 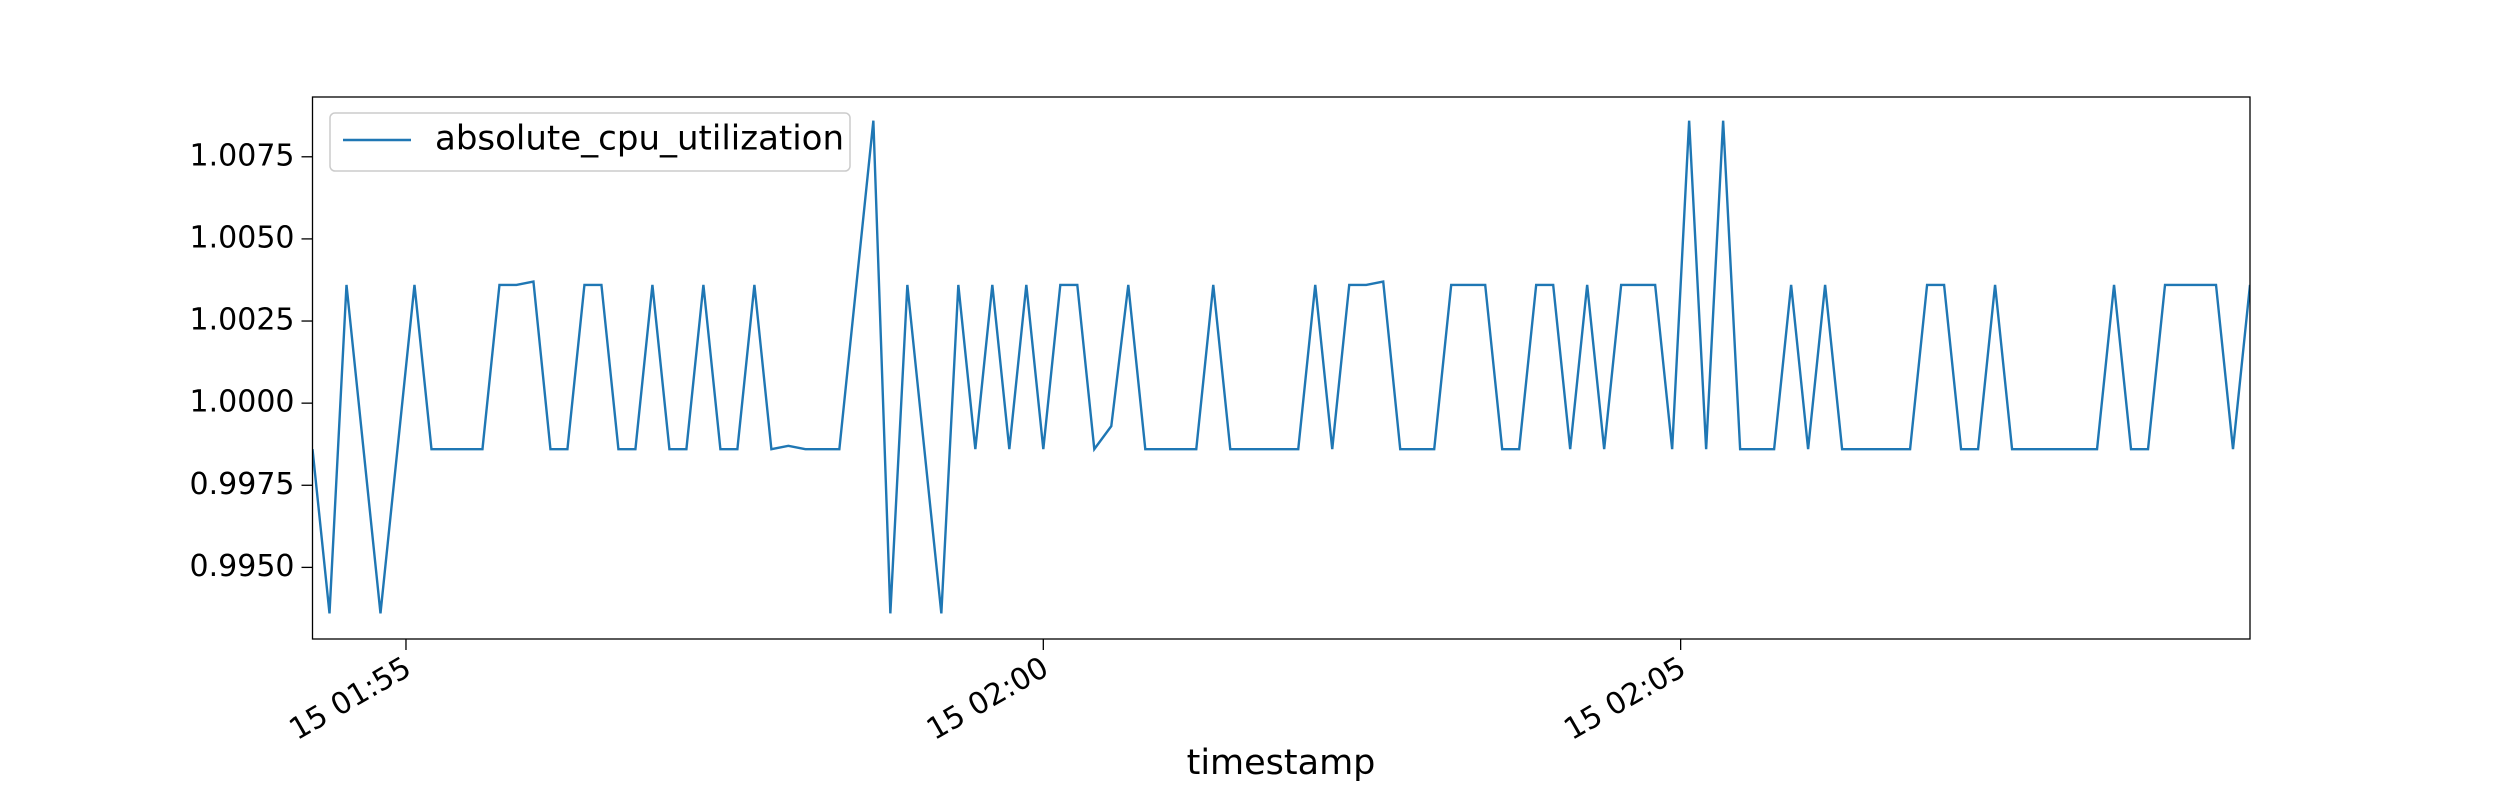 I want to click on x-tick-label: 15 02:05, so click(x=1625, y=698).